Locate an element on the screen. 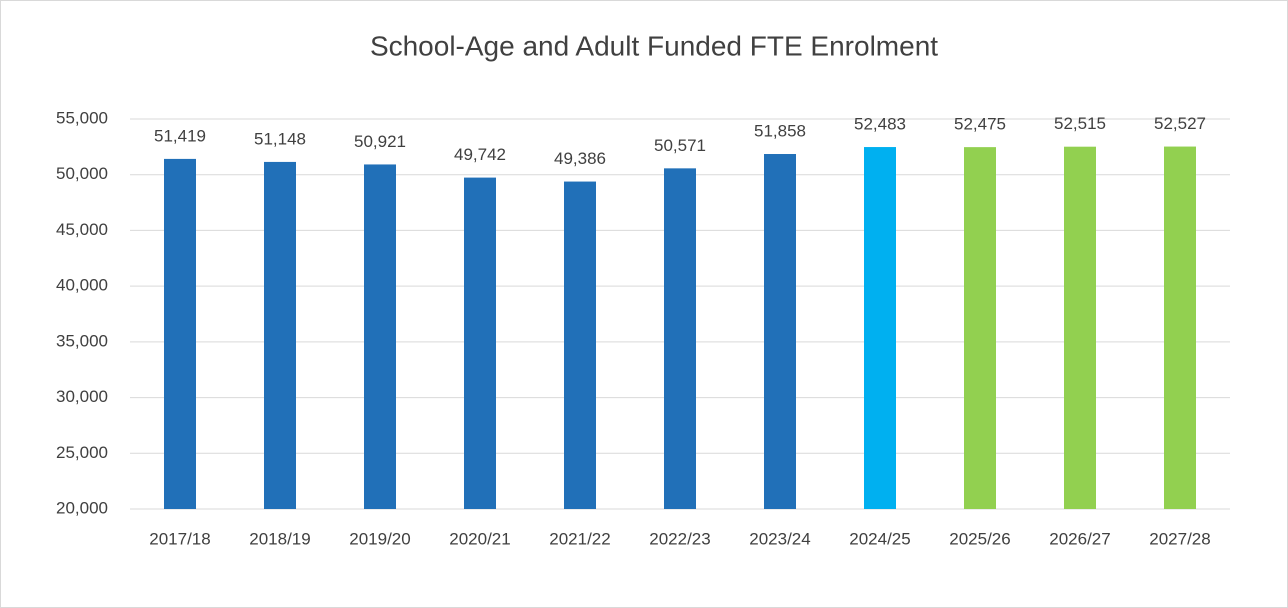 The image size is (1288, 608). y-tick-label: 20,000 is located at coordinates (82, 507).